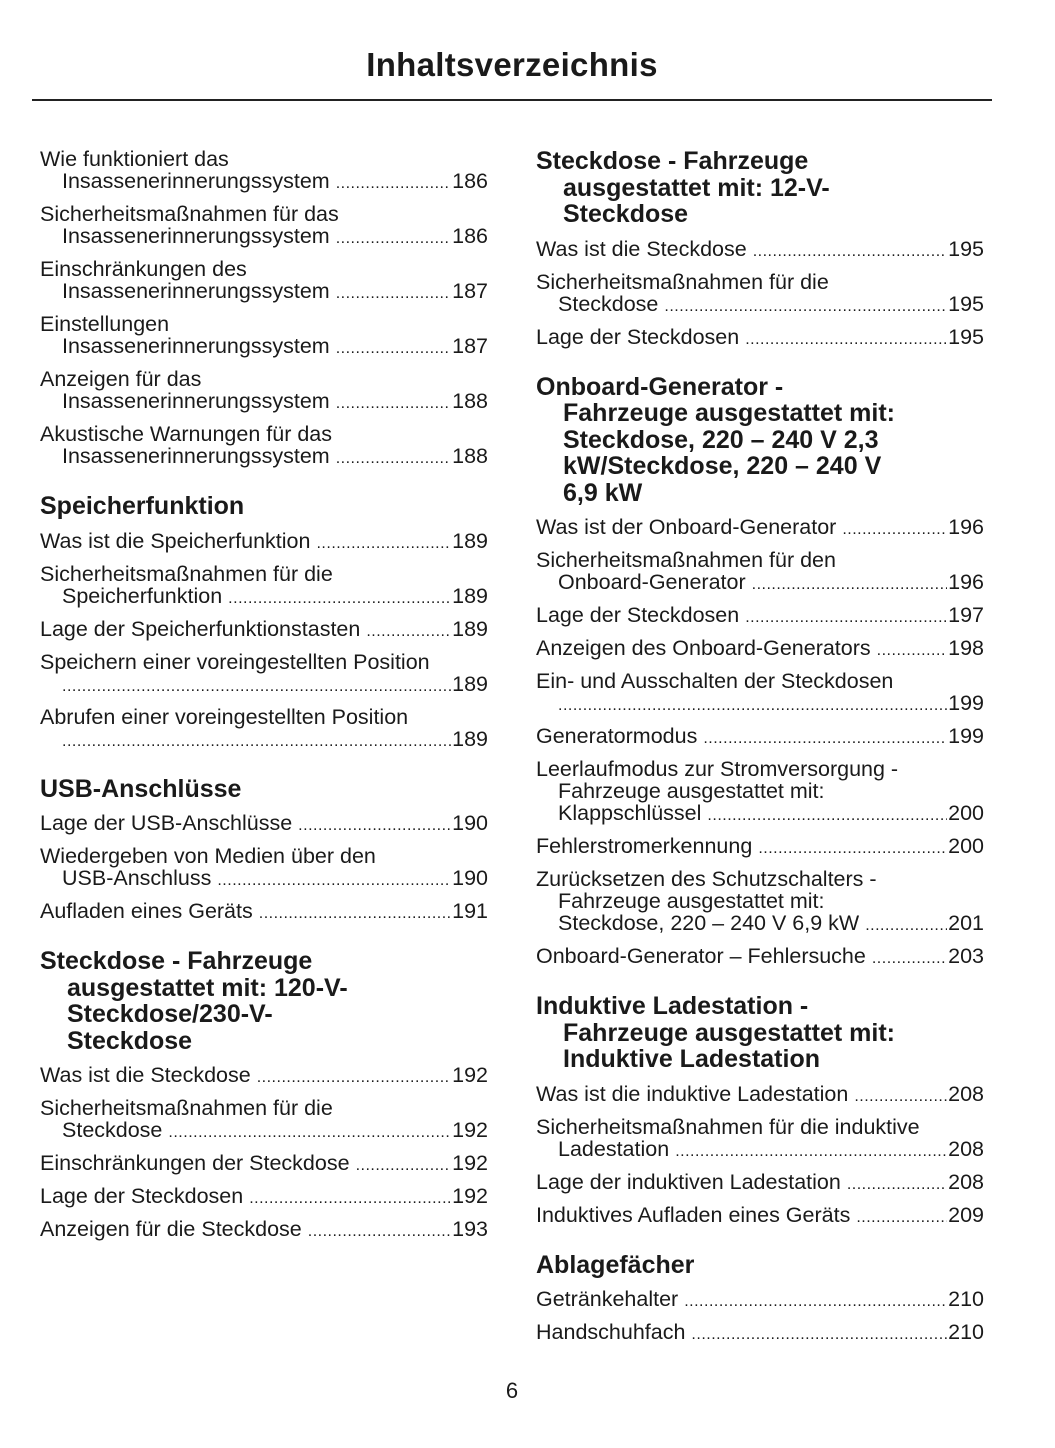  Describe the element at coordinates (141, 788) in the screenshot. I see `heading-line: USB-Anschlüsse` at that location.